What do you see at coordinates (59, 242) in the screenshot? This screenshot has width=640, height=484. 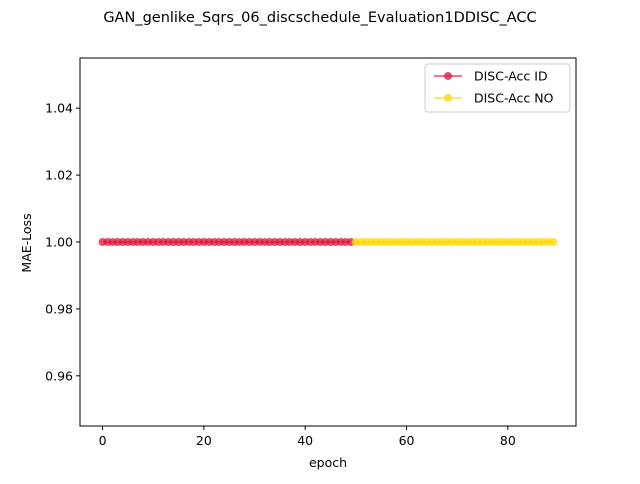 I see `y-tick-label: 1.00` at bounding box center [59, 242].